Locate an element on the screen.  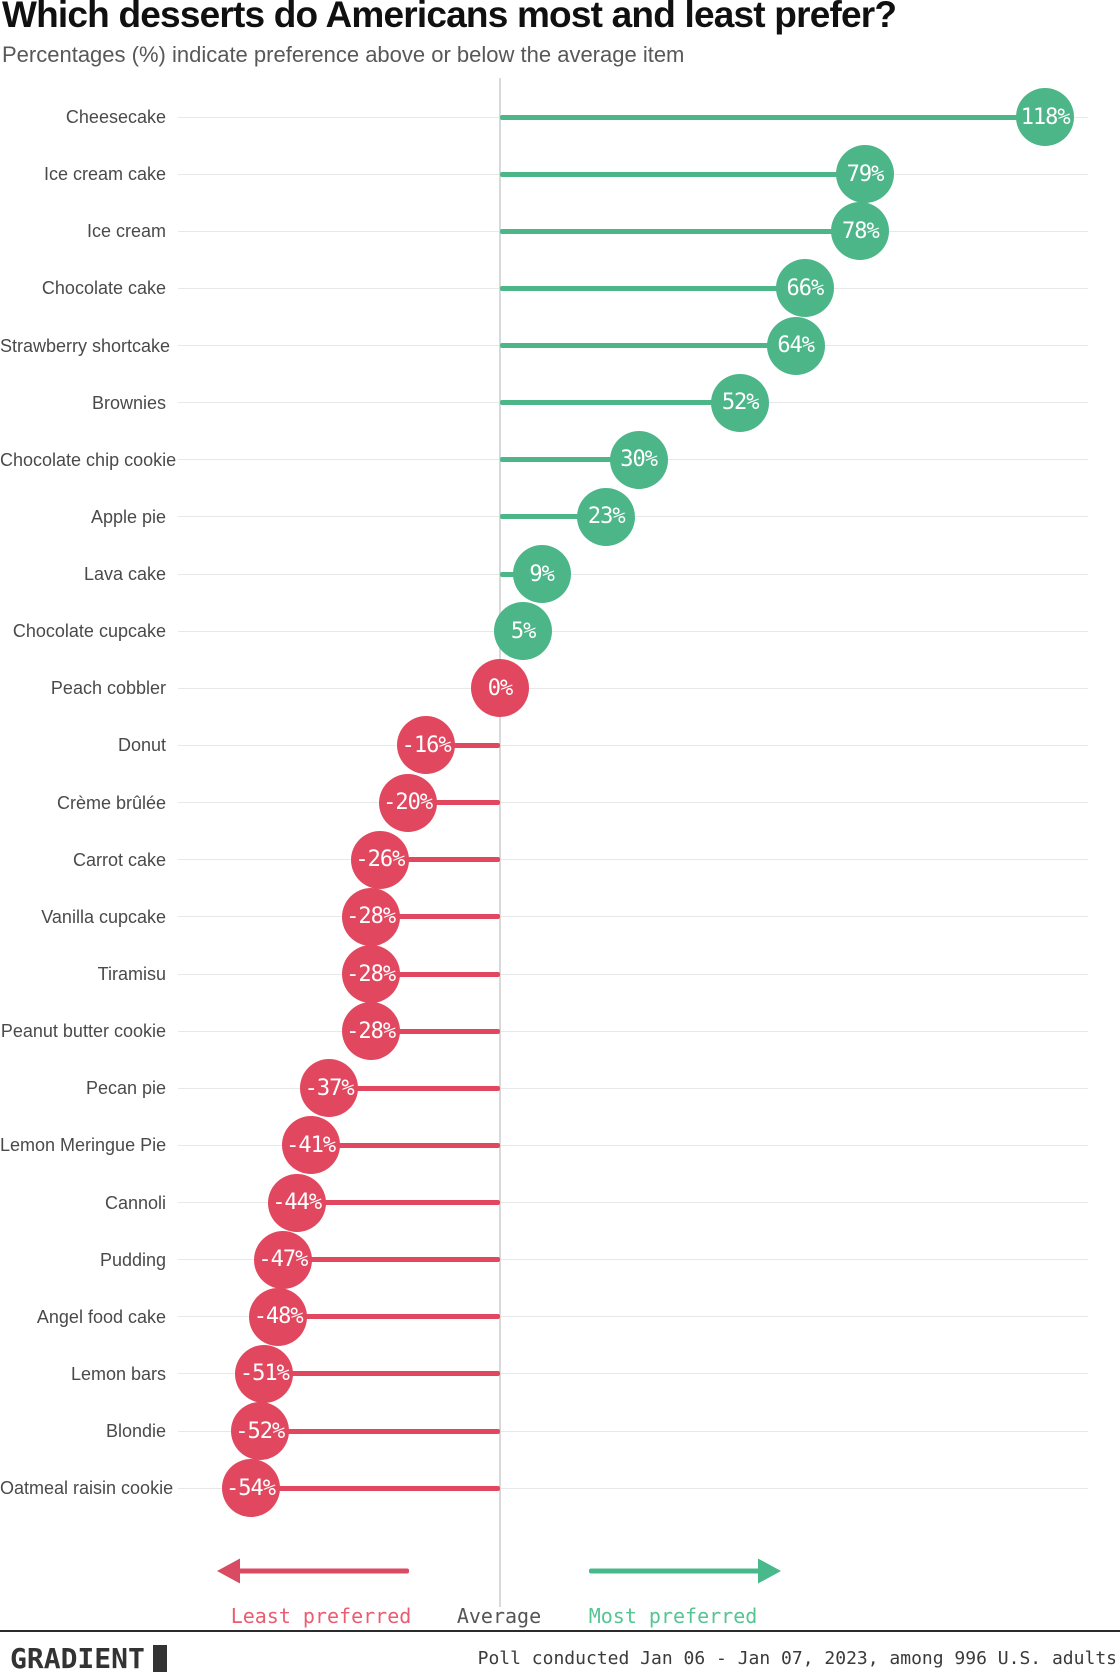
category-label: Vanilla cupcake is located at coordinates (103, 916).